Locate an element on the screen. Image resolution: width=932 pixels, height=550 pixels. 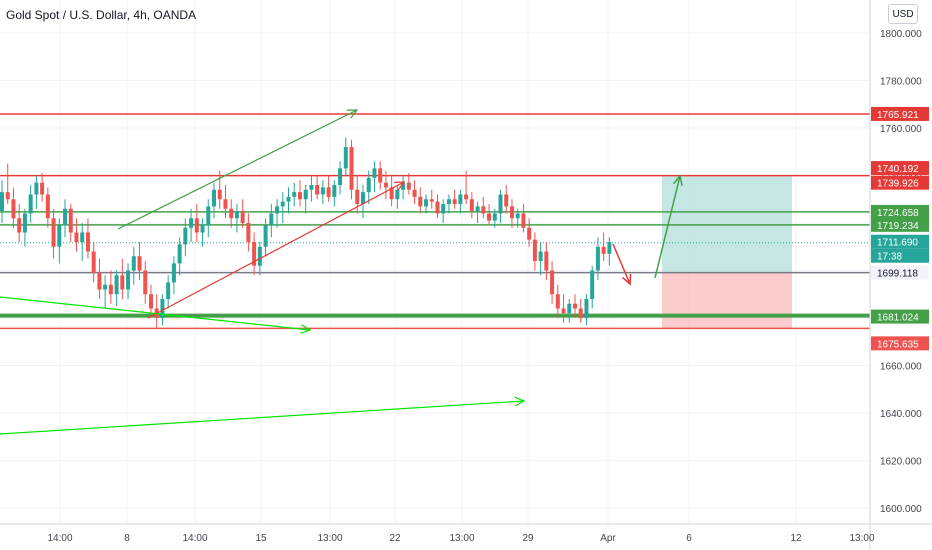
y-tick-label: 1620.000 is located at coordinates (901, 462).